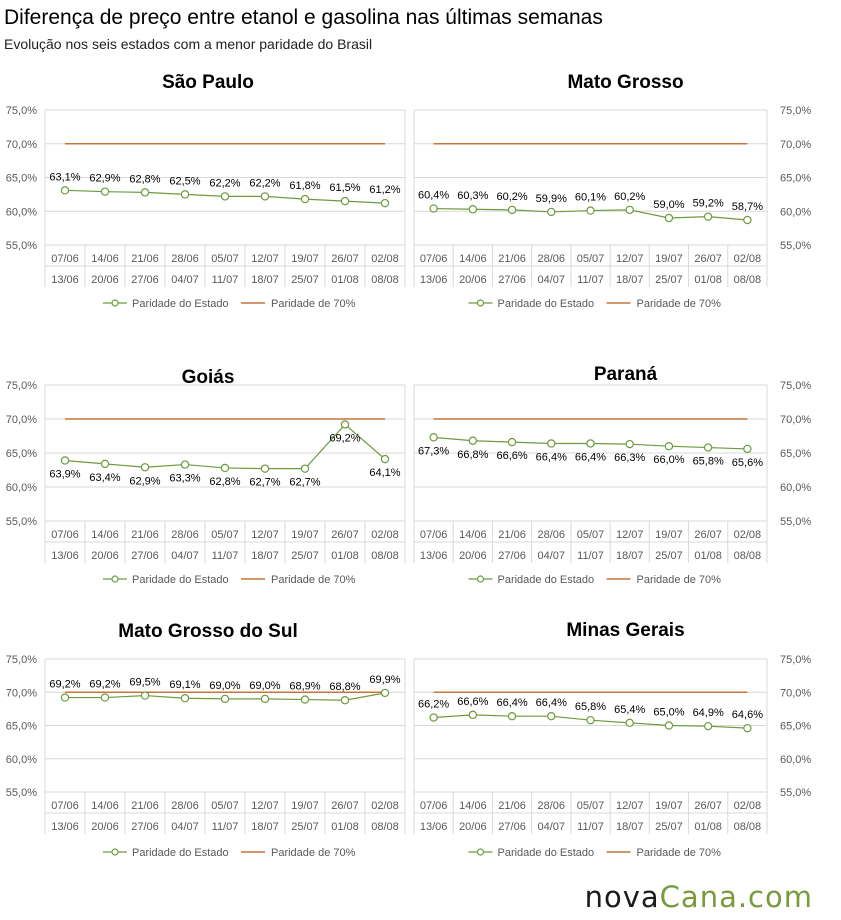 The width and height of the screenshot is (841, 920). I want to click on chart-6-x-tick-label: 07/06, so click(434, 806).